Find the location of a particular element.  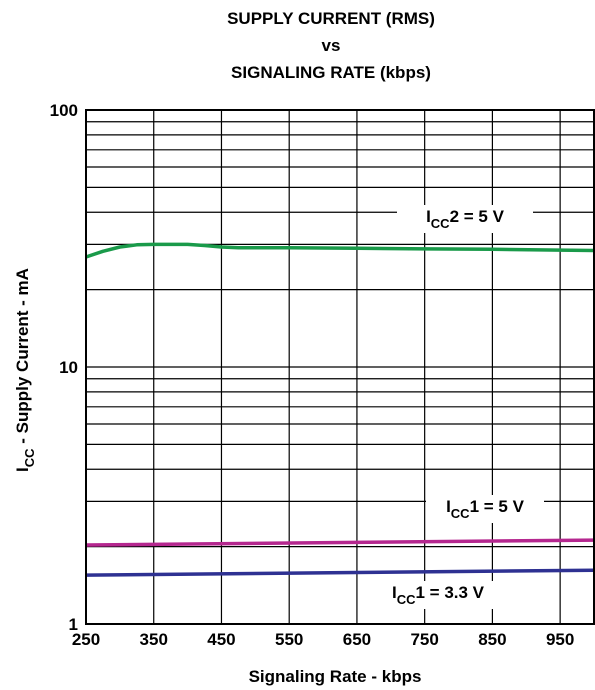

x-tick-label: 750 is located at coordinates (424, 639).